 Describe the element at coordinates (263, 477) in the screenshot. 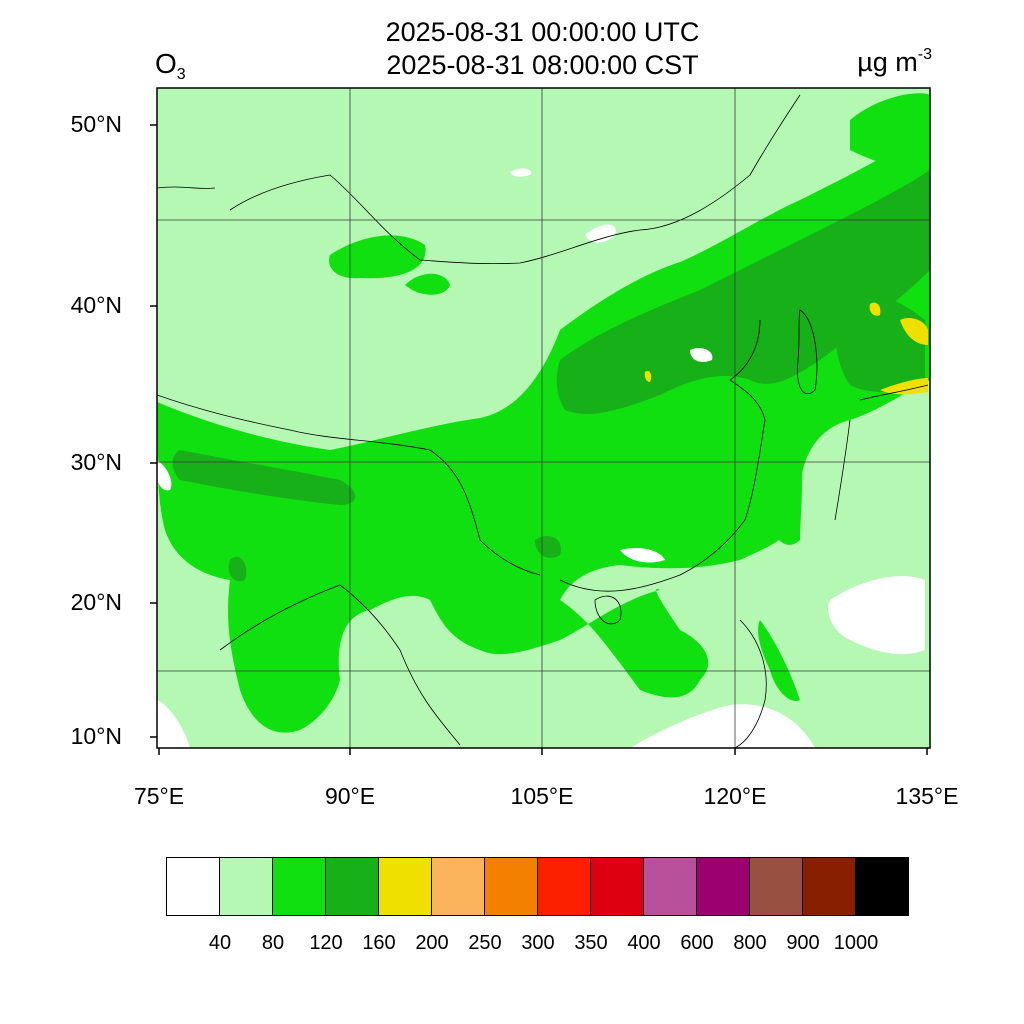

I see `field-o3-120-160-tibet` at that location.